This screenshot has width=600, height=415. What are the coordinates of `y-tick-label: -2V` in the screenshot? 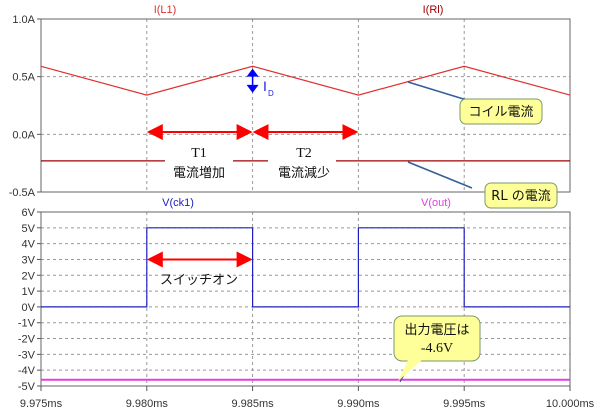 It's located at (27, 340).